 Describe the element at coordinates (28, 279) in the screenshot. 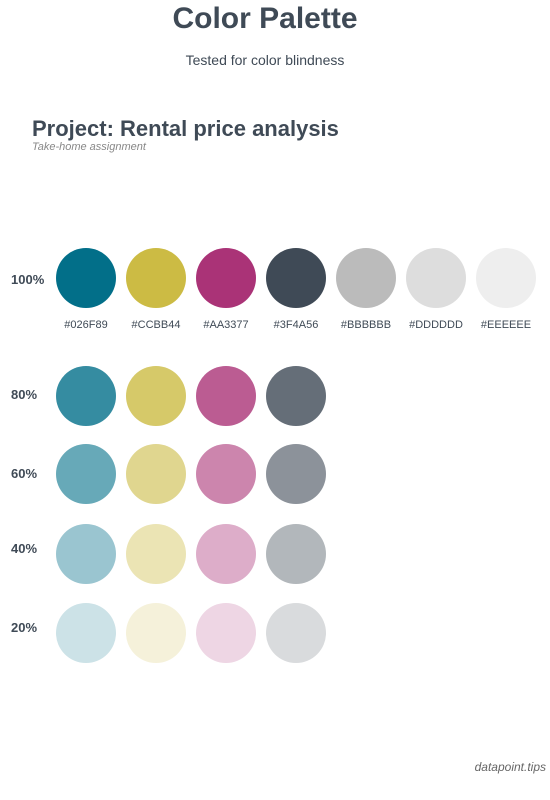

I see `tint-label-100: 100%` at that location.